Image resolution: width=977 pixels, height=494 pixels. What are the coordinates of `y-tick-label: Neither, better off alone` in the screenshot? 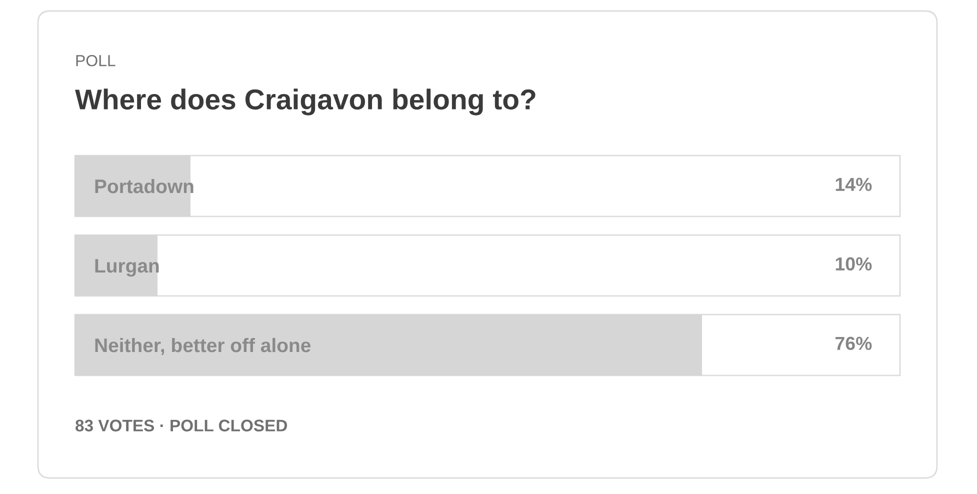 It's located at (203, 347).